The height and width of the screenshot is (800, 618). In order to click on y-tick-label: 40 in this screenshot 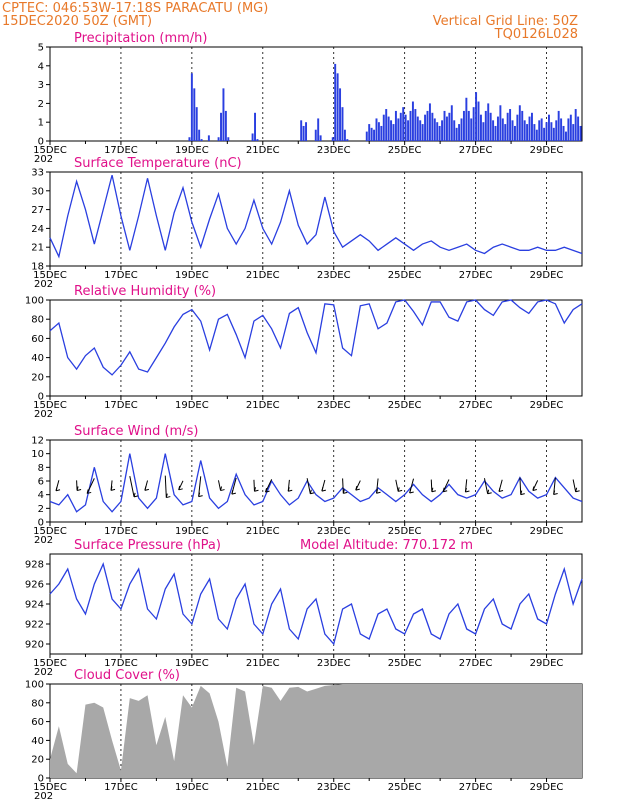, I will do `click(37, 741)`.